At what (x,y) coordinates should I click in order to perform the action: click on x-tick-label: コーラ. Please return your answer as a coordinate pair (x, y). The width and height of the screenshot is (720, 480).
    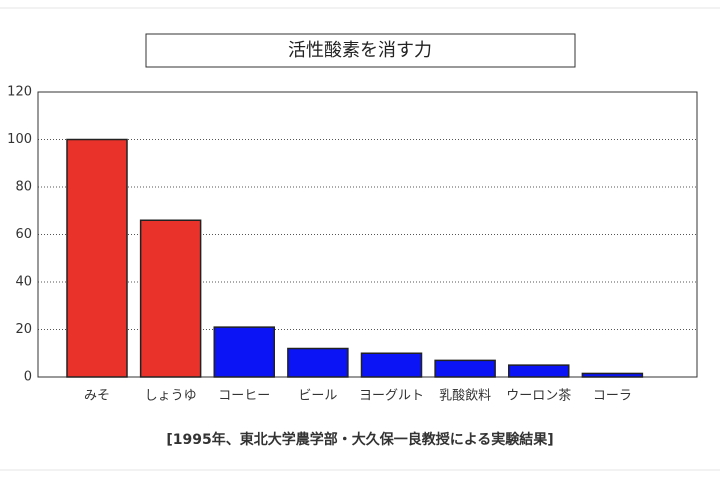
    Looking at the image, I should click on (612, 396).